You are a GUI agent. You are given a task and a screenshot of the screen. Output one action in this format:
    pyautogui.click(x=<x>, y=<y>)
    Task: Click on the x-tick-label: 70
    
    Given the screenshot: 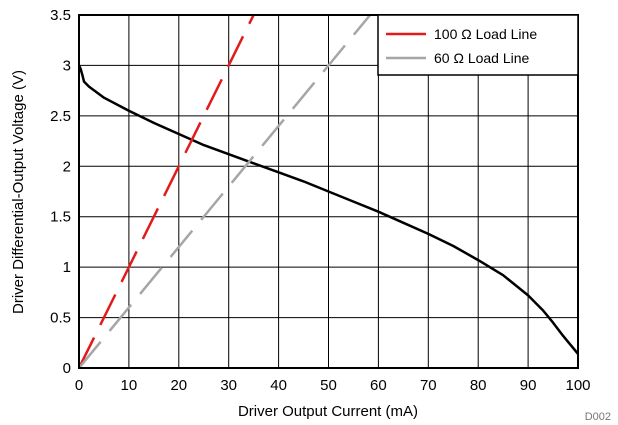 What is the action you would take?
    pyautogui.click(x=428, y=385)
    